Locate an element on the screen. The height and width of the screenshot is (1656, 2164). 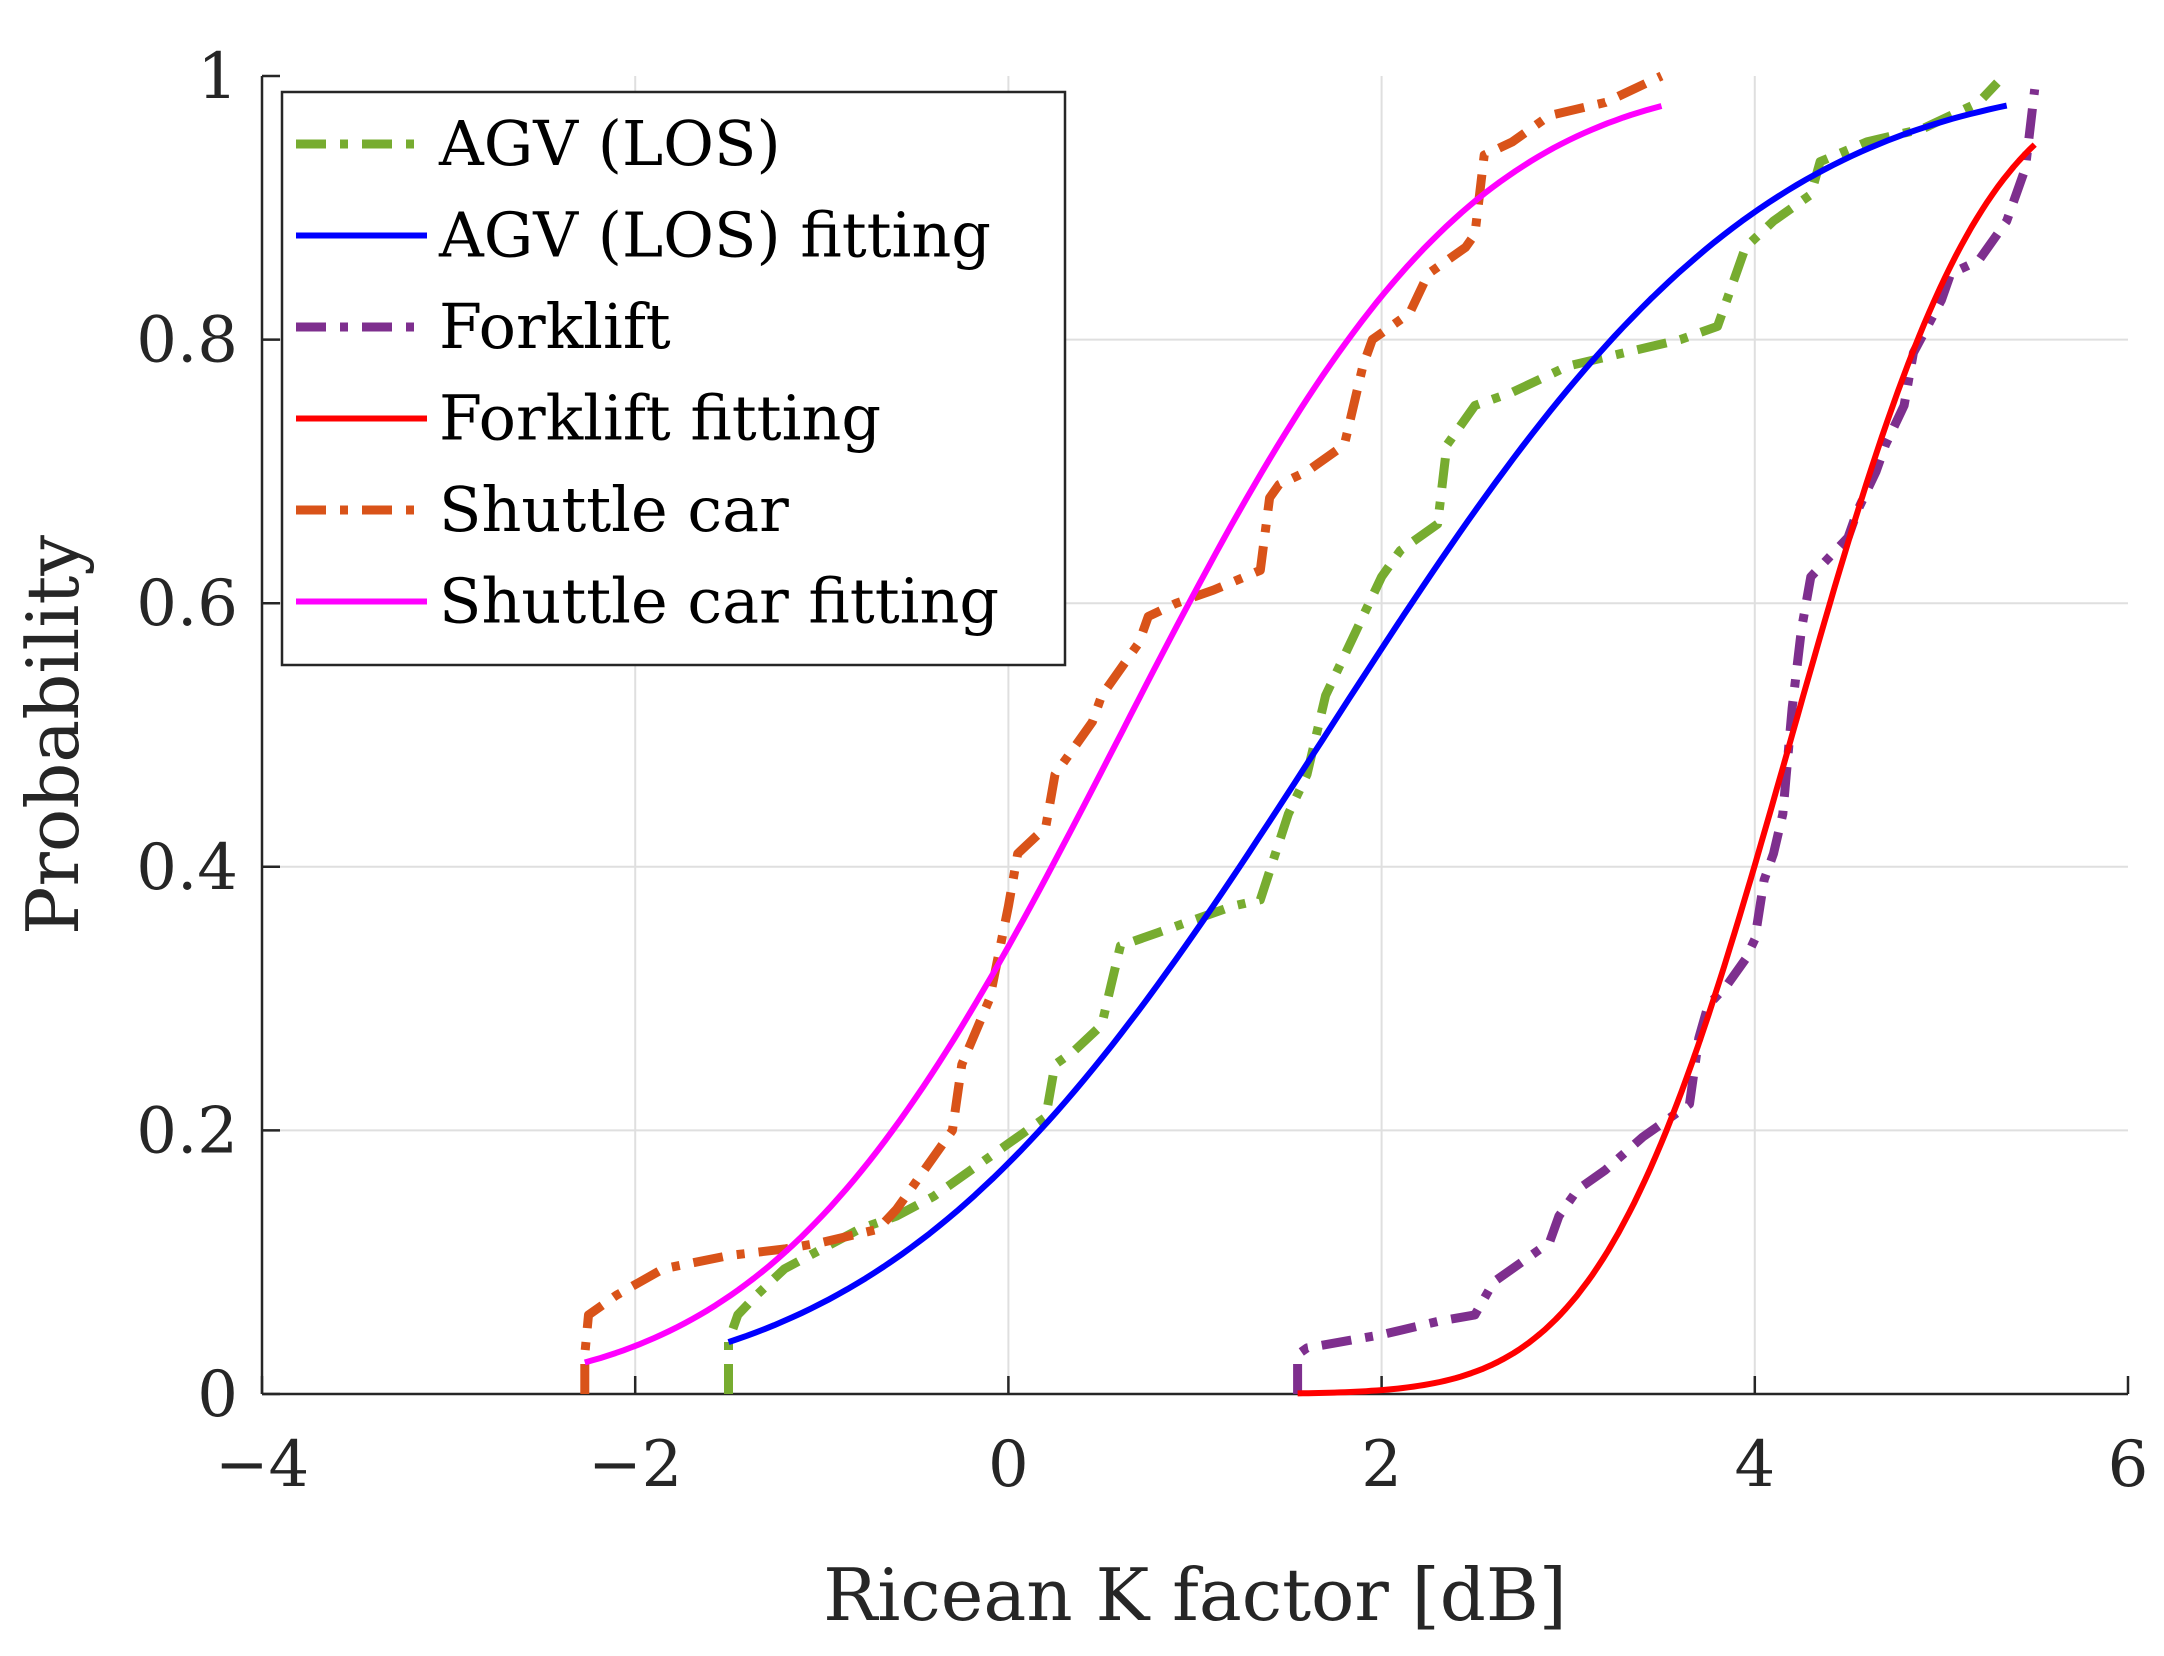
legend-box is located at coordinates (673, 378).